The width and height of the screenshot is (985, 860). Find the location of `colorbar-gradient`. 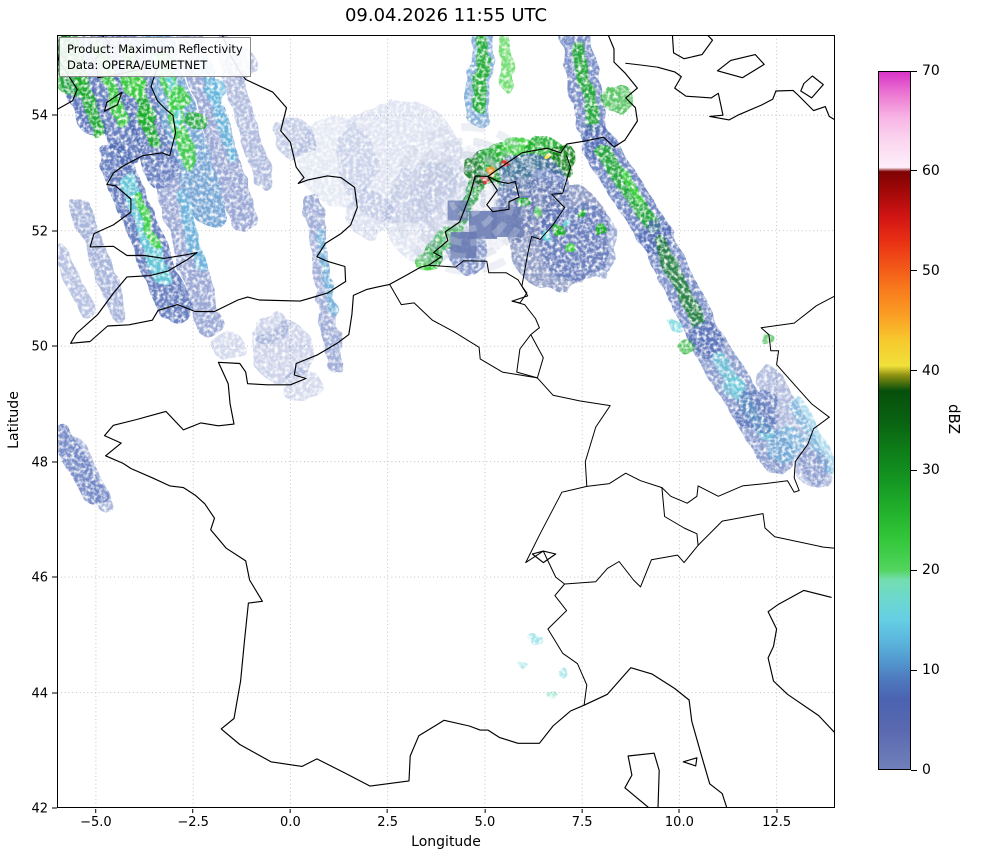

colorbar-gradient is located at coordinates (894, 420).